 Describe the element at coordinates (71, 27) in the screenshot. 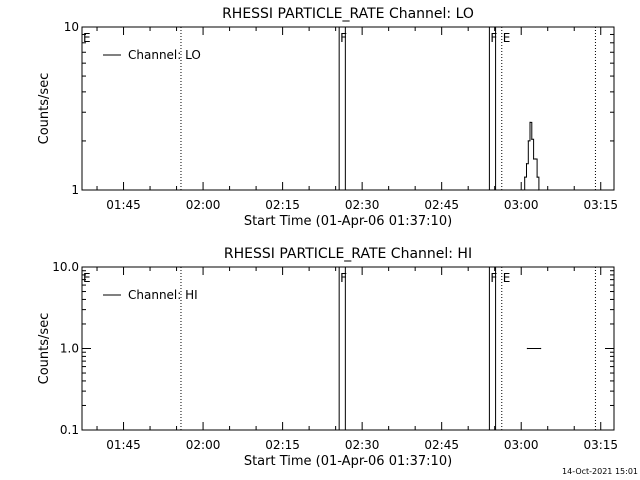

I see `y-tick-label: 10` at that location.